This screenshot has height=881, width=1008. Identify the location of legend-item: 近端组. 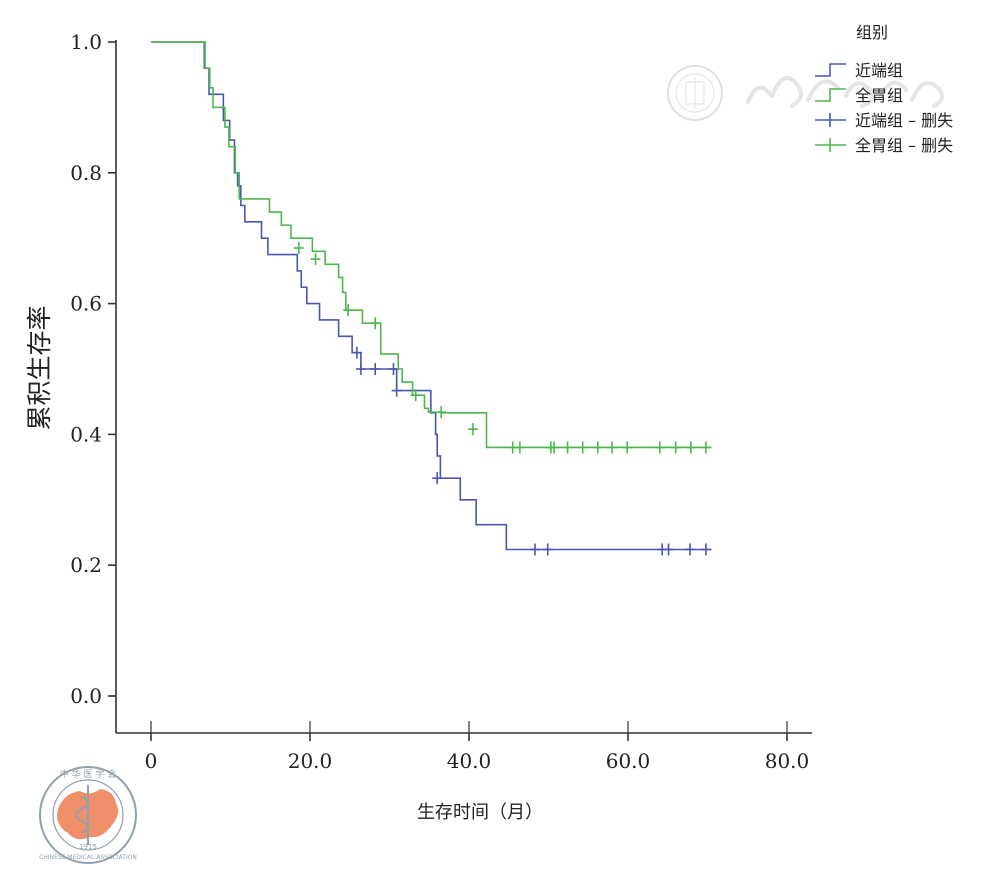
(859, 70).